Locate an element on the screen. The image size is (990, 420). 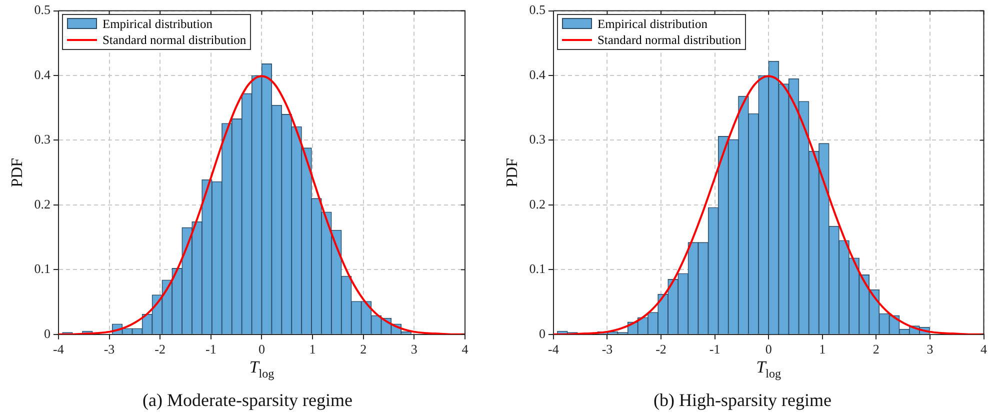
text: (a) Moderate-sparsity regime is located at coordinates (248, 400).